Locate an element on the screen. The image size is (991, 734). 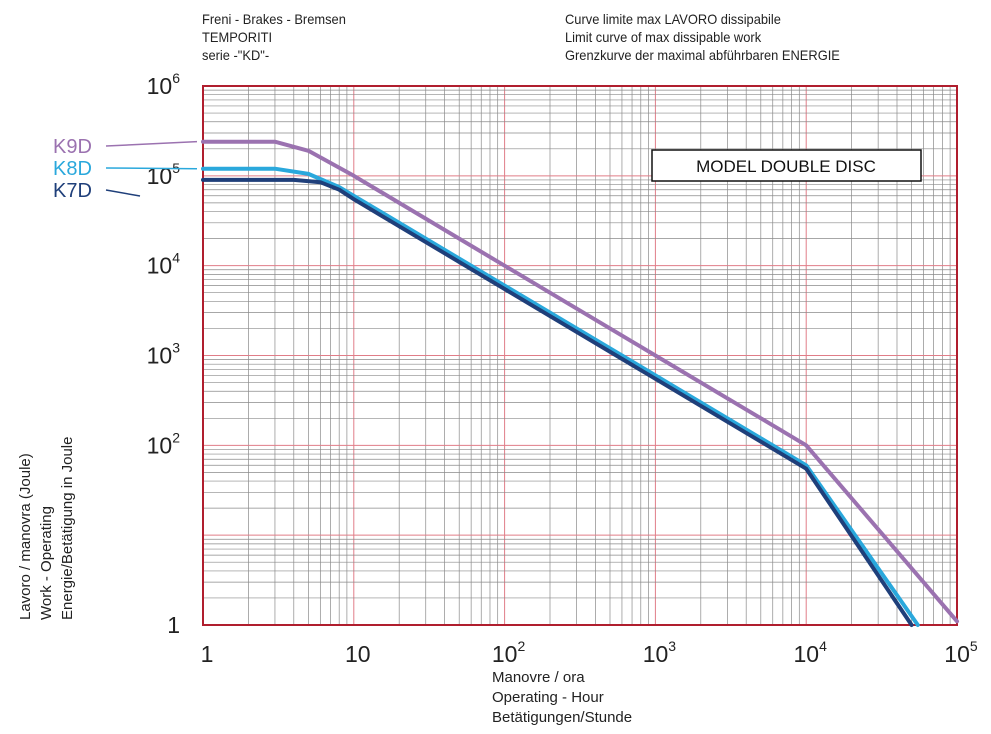
y-tick-label: 10⁴ is located at coordinates (164, 264).